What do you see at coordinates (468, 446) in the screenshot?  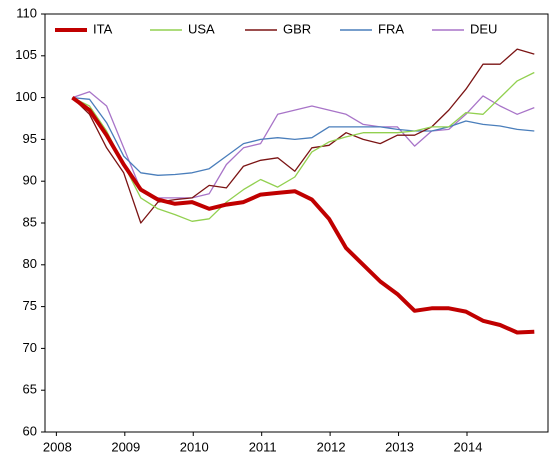 I see `x-tick-label: 2014` at bounding box center [468, 446].